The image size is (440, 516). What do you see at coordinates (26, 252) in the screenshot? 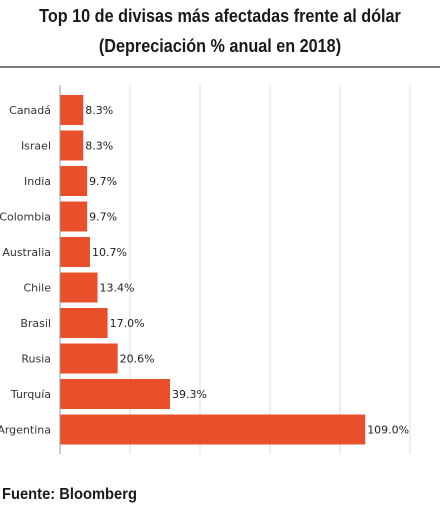
I see `category-label: Australia` at bounding box center [26, 252].